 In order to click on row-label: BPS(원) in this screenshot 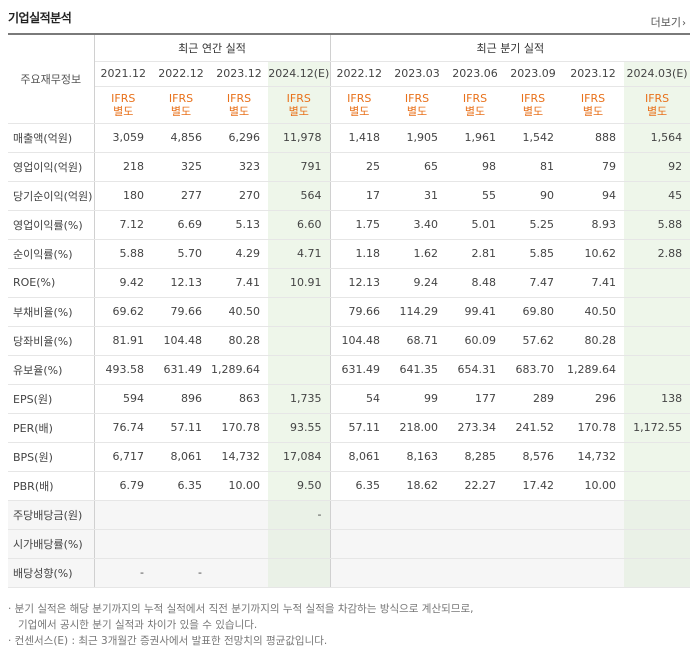, I will do `click(51, 457)`.